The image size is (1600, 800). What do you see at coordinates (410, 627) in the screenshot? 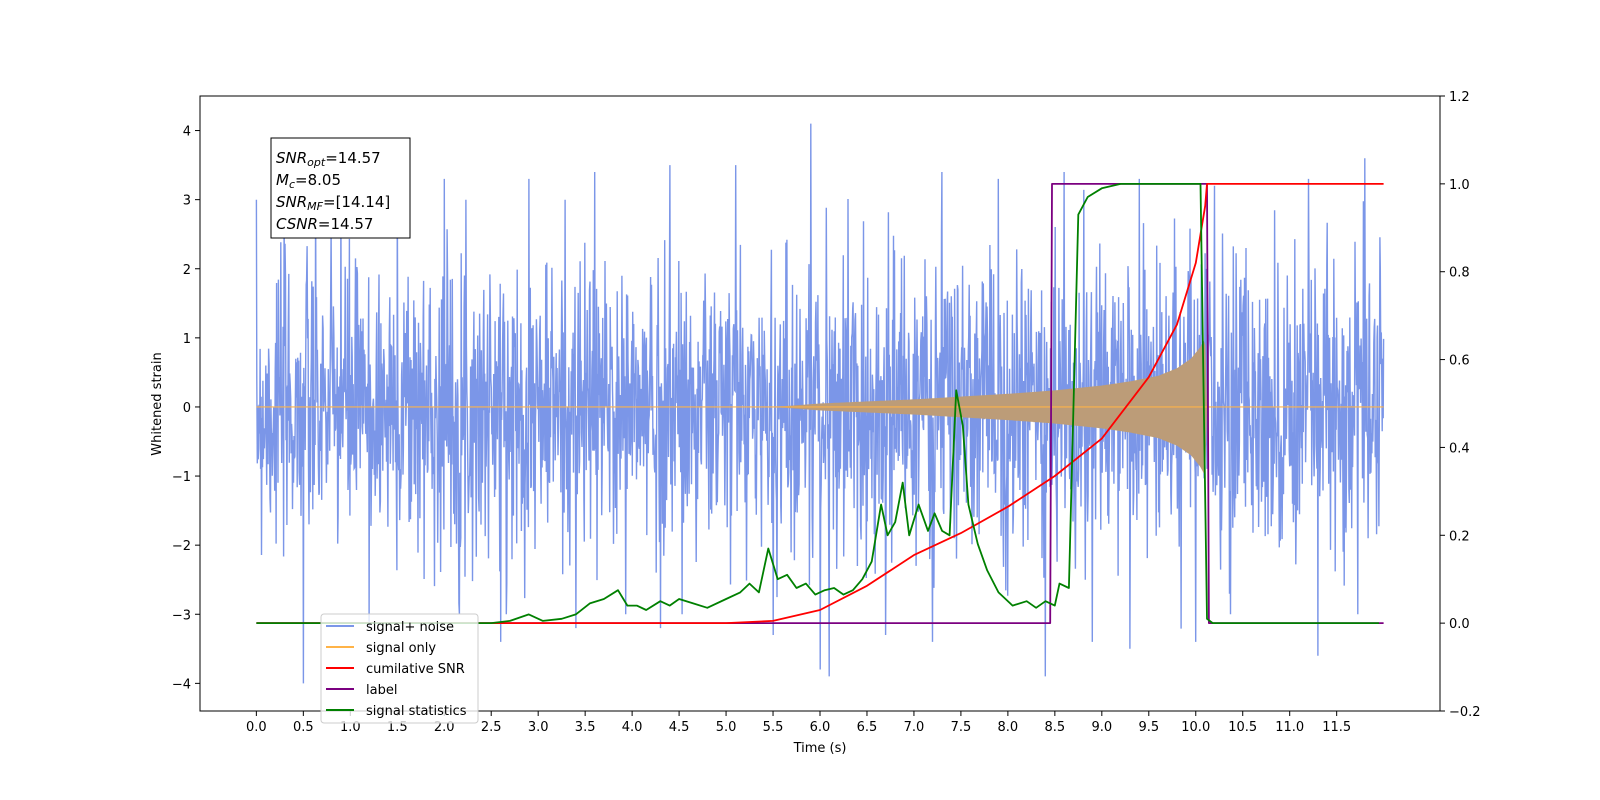
I see `legend-label-signal-noise: signal+ noise` at bounding box center [410, 627].